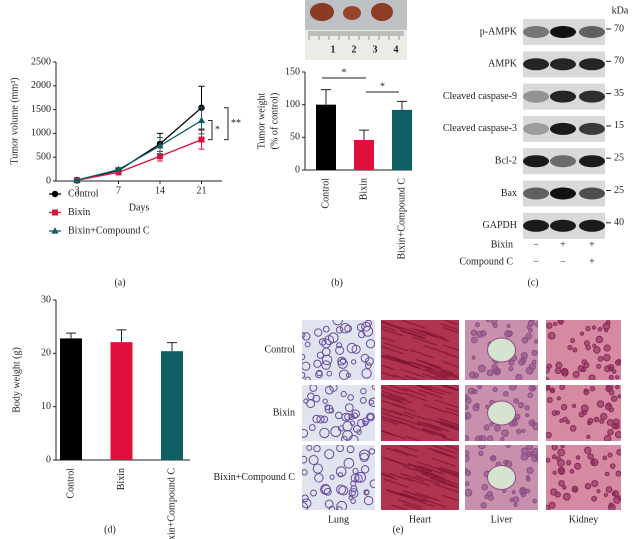  What do you see at coordinates (295, 137) in the screenshot?
I see `y-tick-label: 50` at bounding box center [295, 137].